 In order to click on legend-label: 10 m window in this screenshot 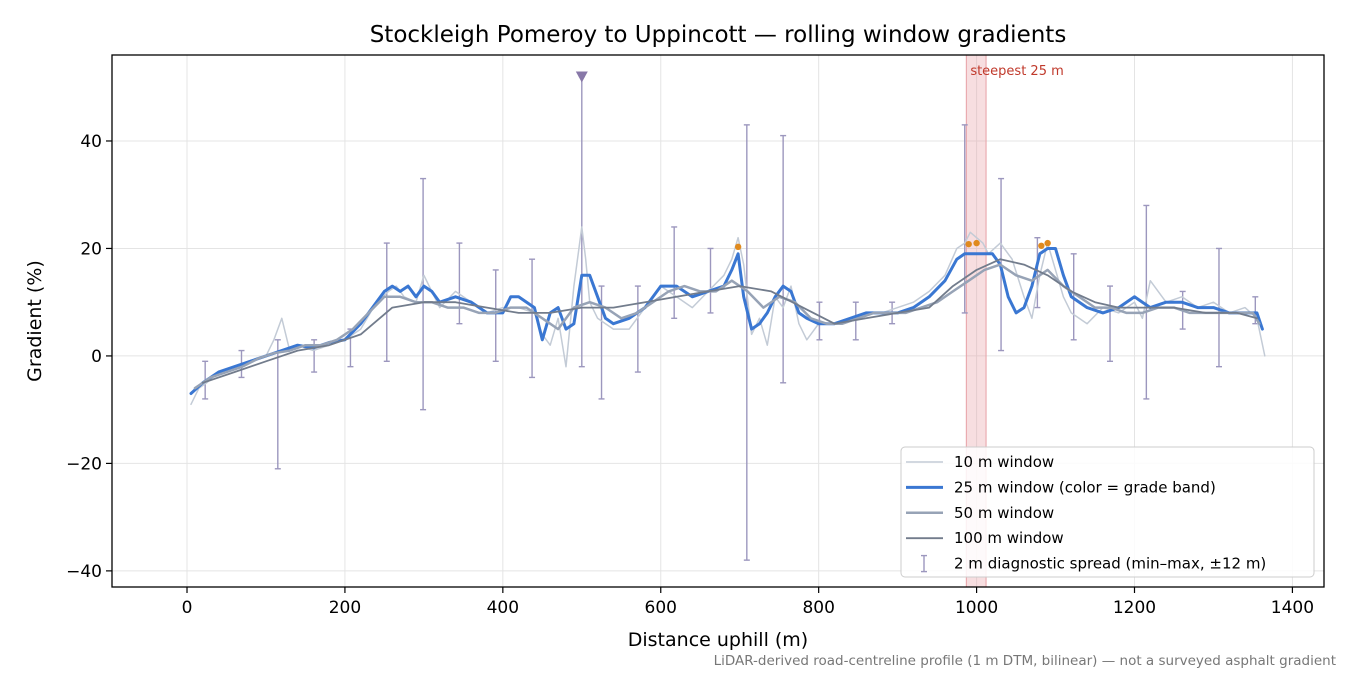, I will do `click(1004, 462)`.